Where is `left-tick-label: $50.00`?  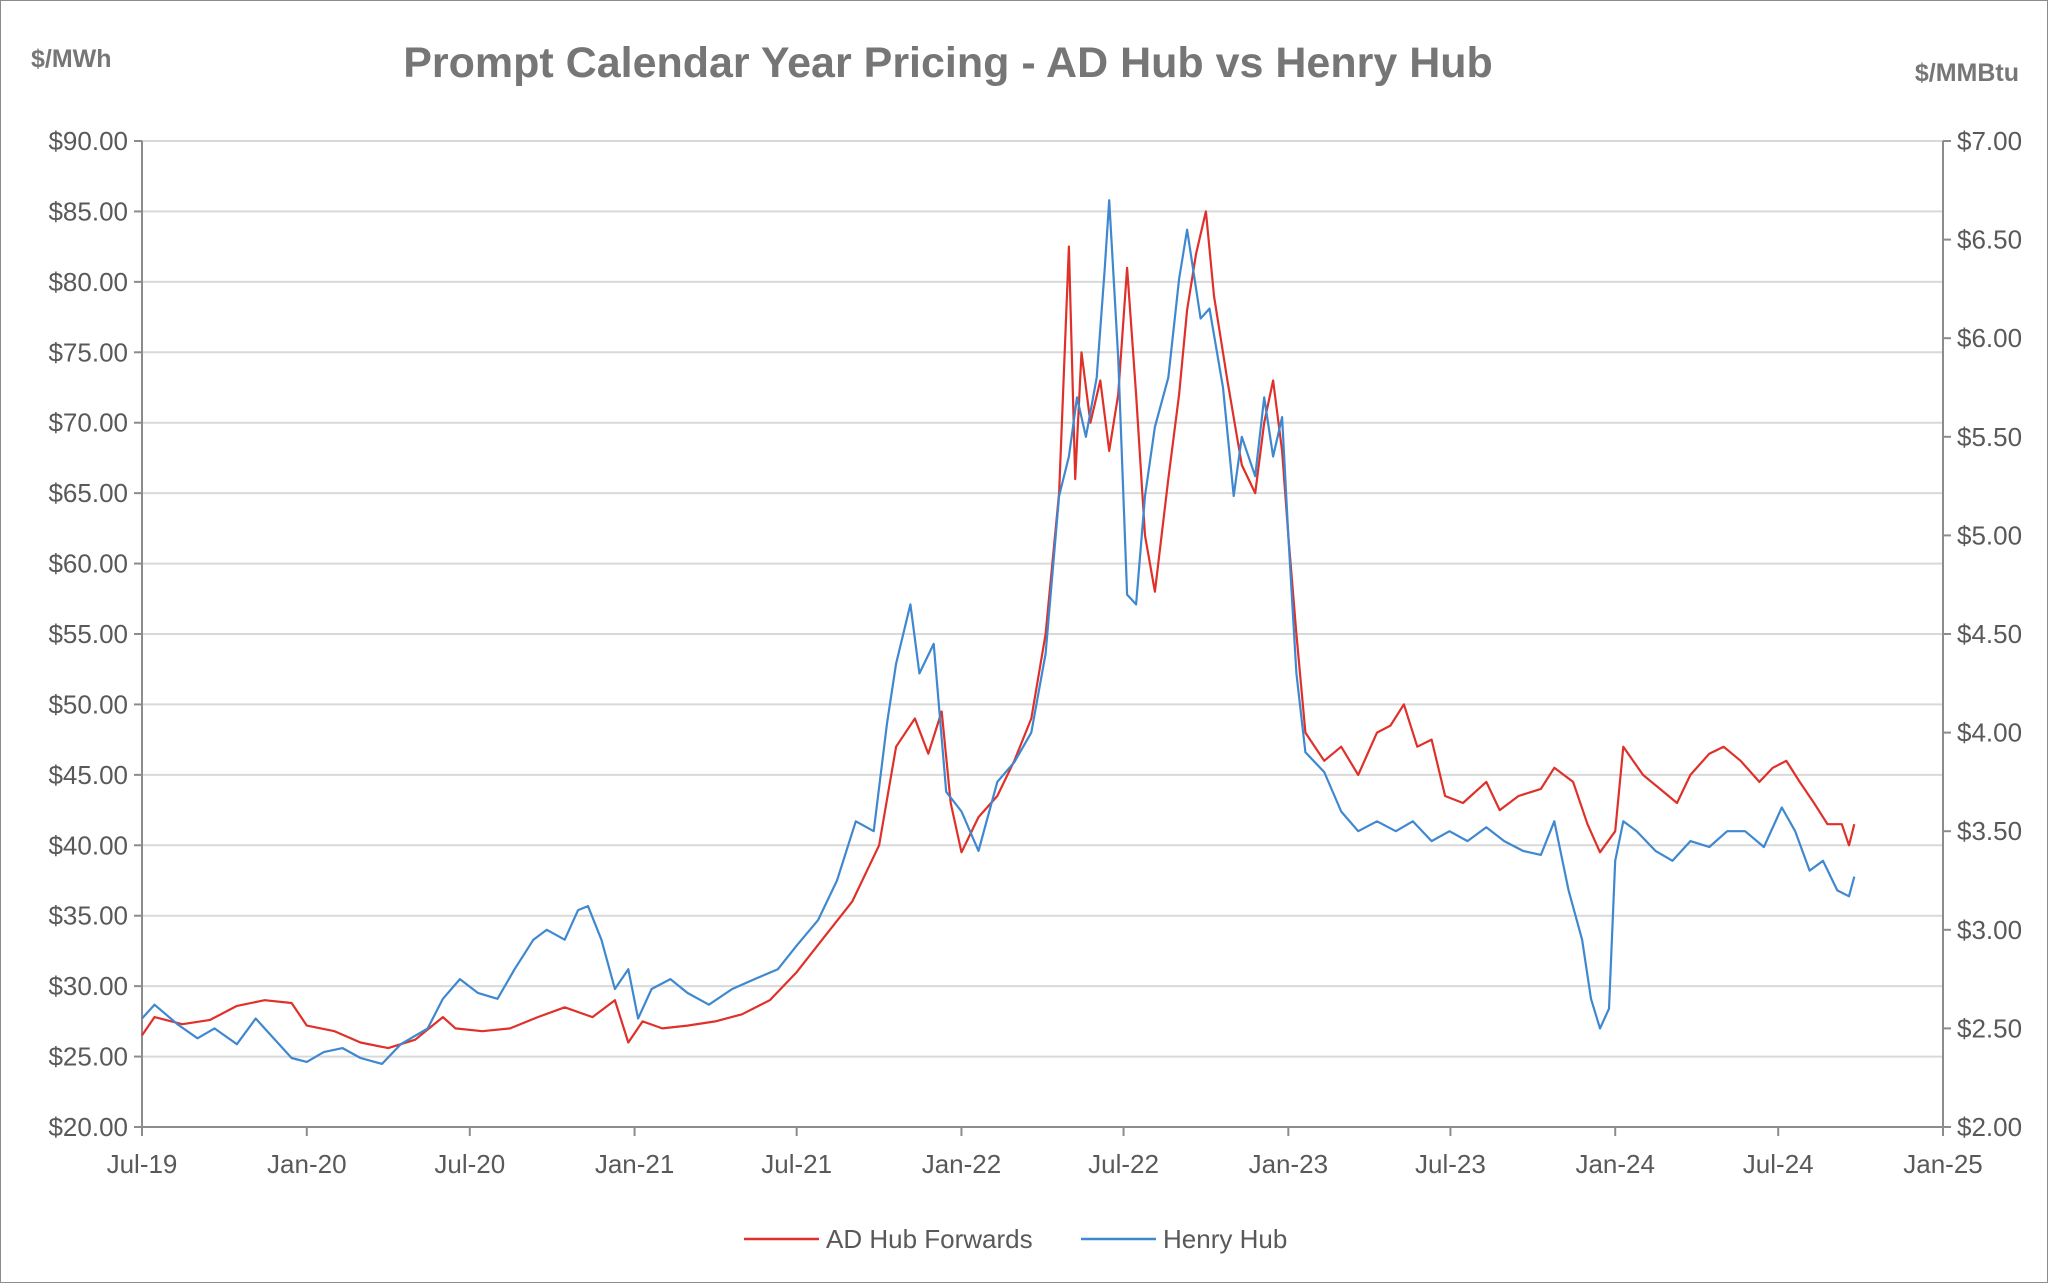
left-tick-label: $50.00 is located at coordinates (88, 704).